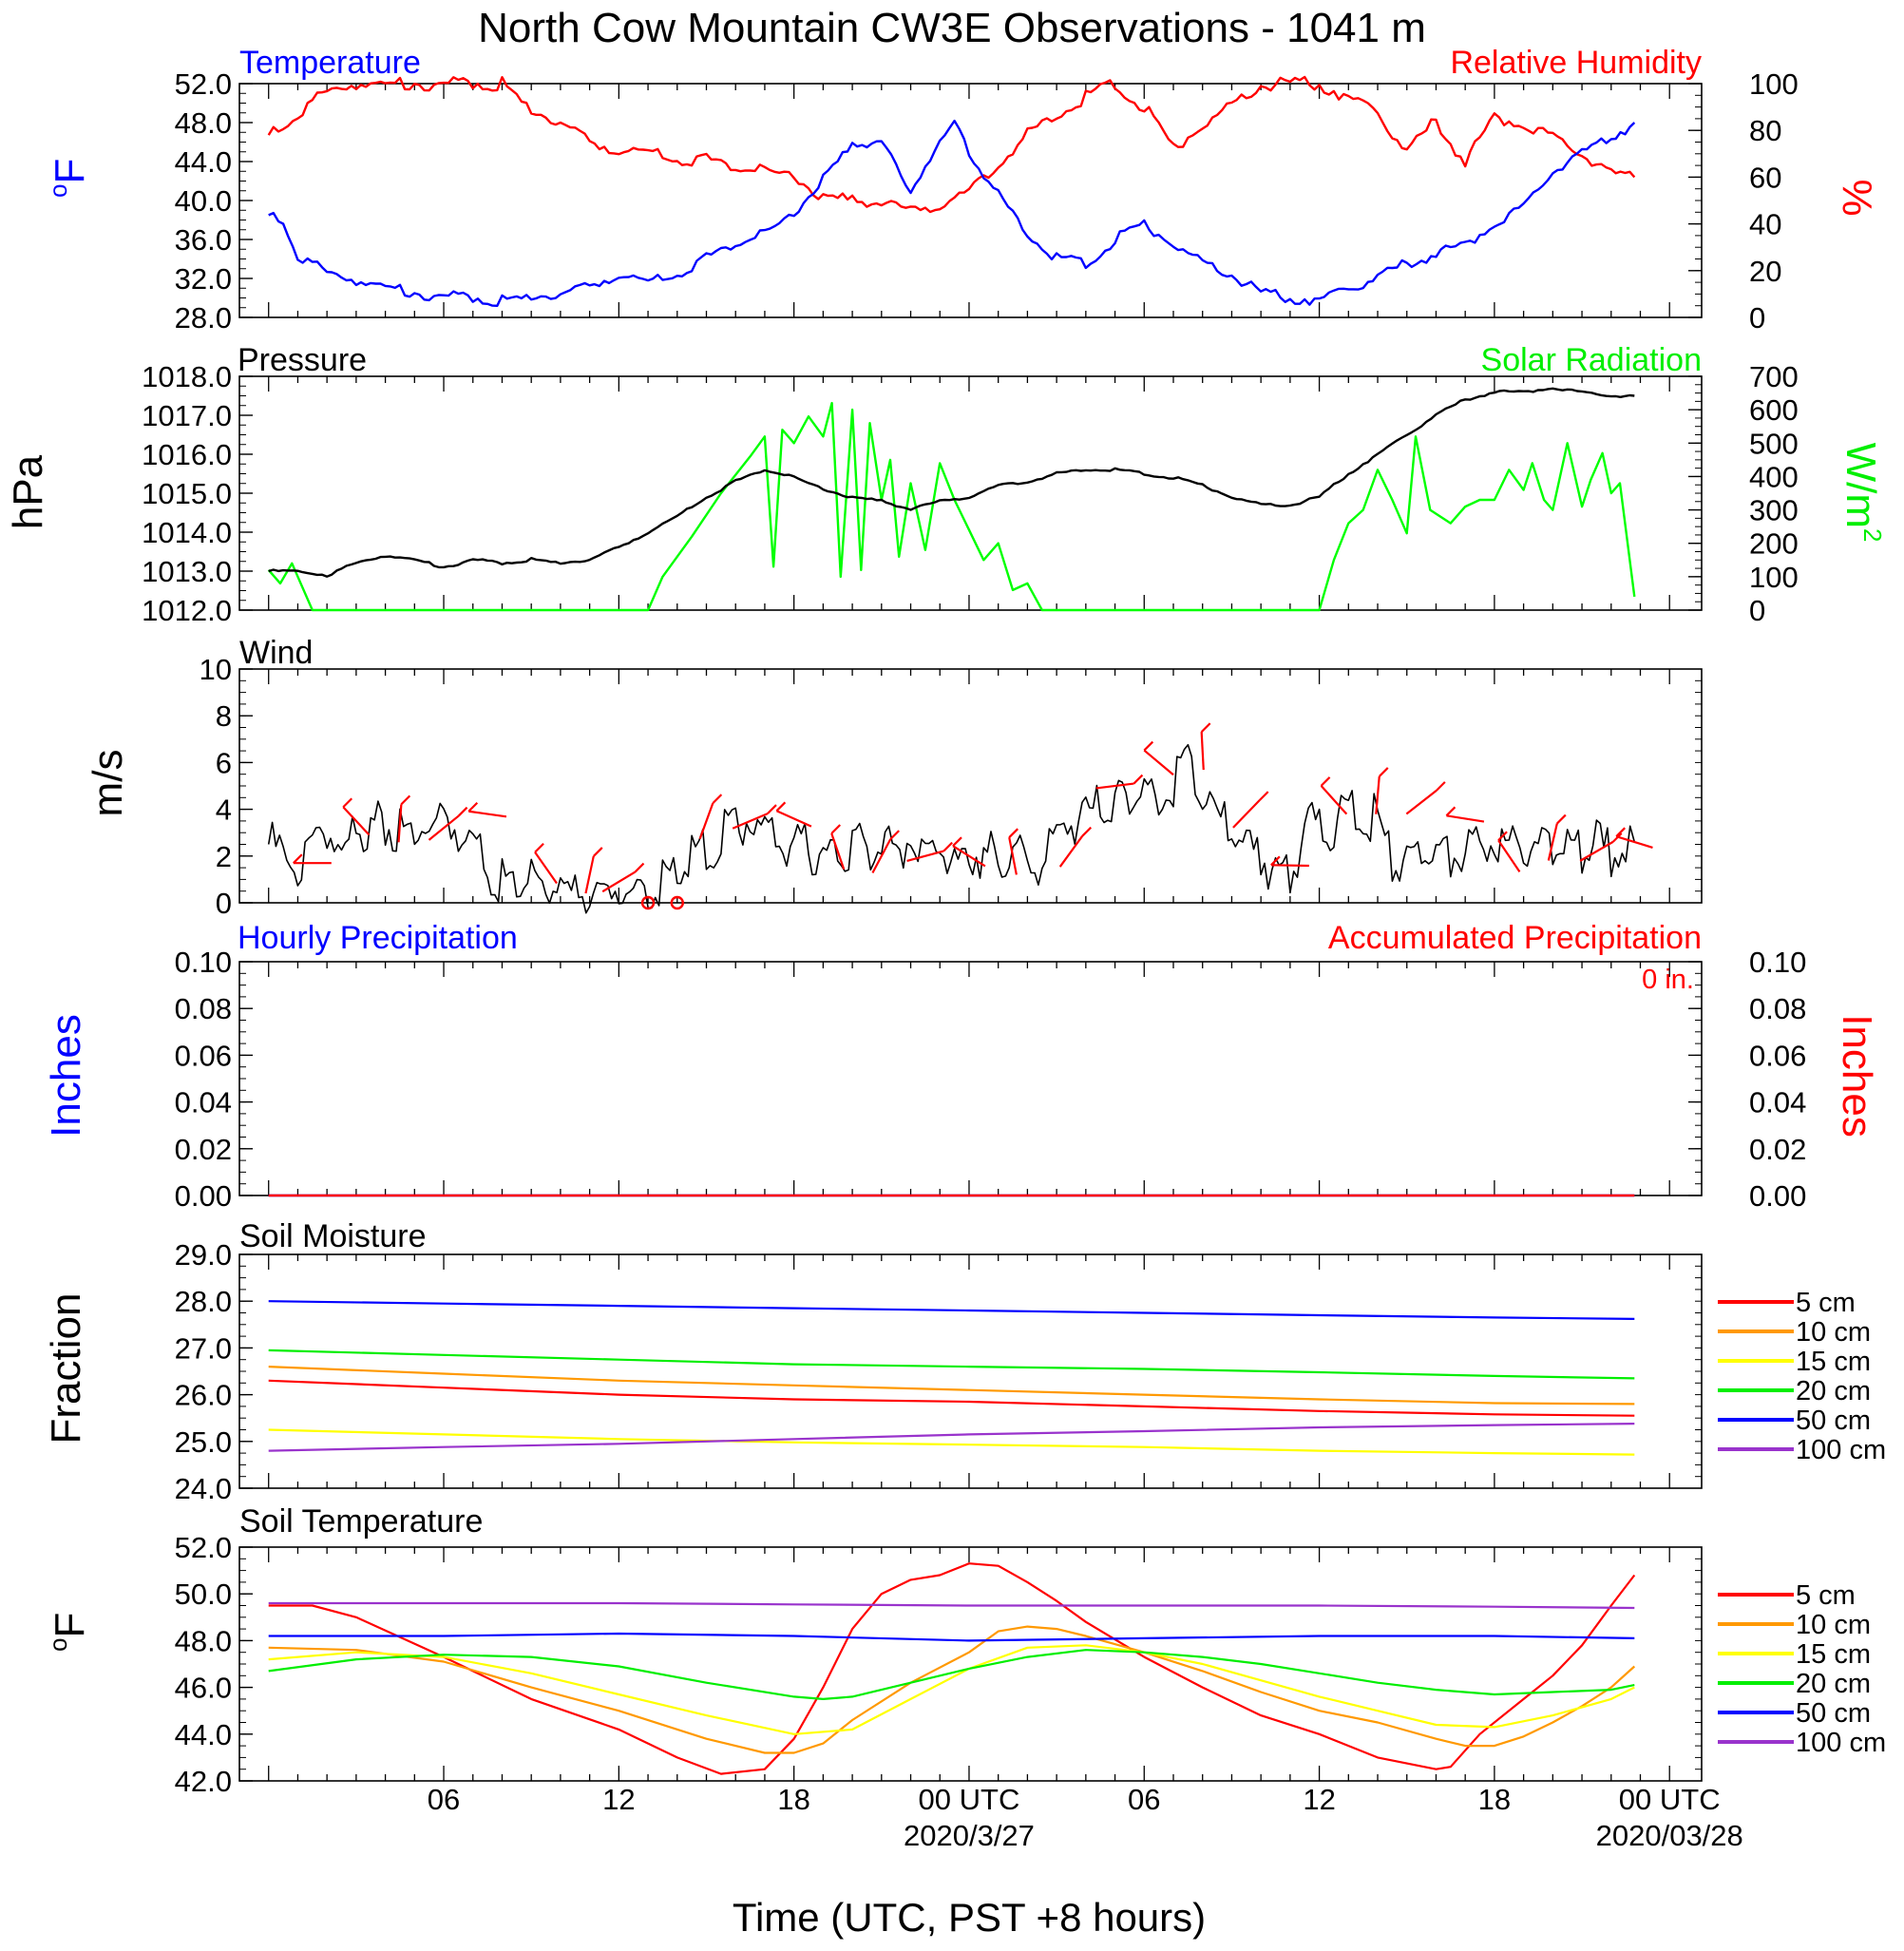  I want to click on soil-moisture-legend-label: 15 cm, so click(1834, 1362).